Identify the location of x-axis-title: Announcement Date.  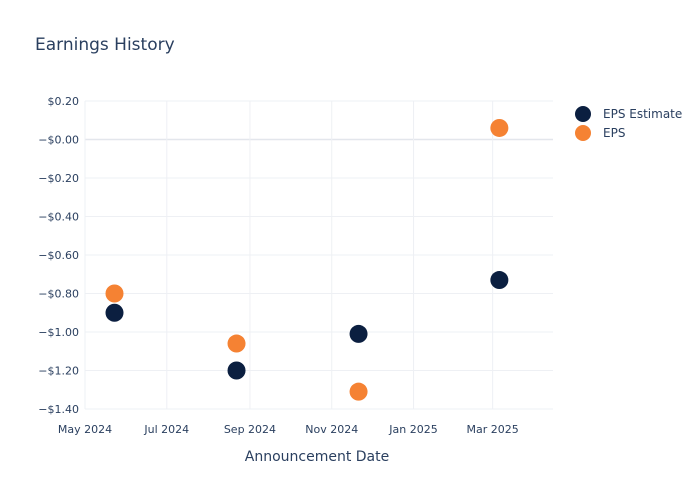
(317, 457).